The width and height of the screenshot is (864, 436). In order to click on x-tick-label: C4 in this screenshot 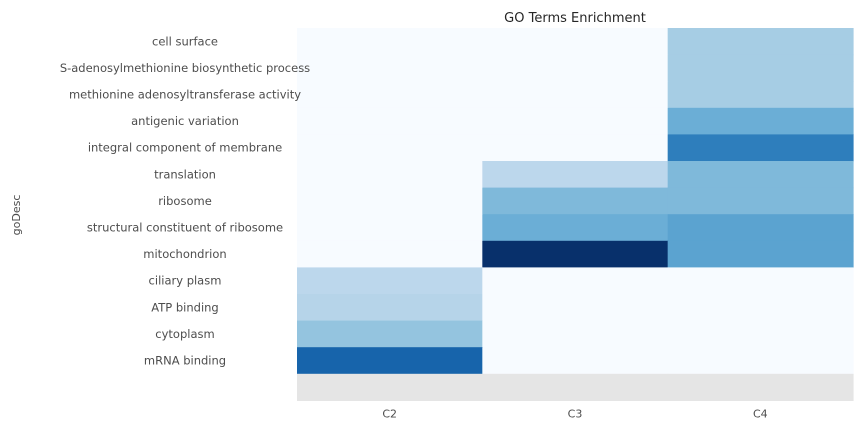, I will do `click(760, 413)`.